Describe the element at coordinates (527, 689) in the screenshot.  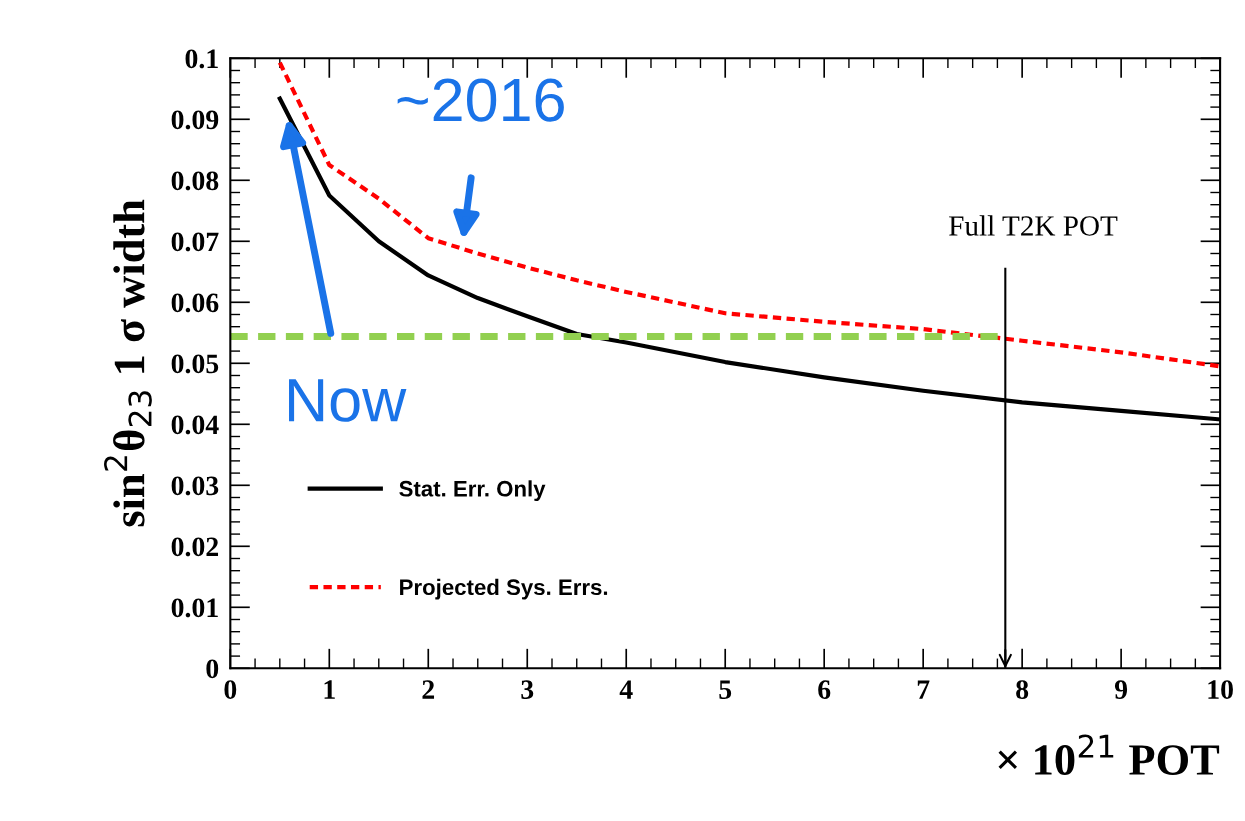
I see `x-tick-label: 3` at that location.